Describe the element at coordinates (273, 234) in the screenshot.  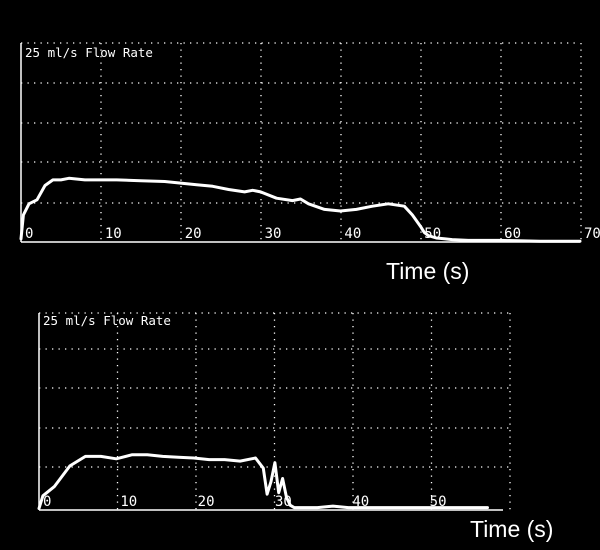
I see `chart-top-x-tick-label: 30` at that location.